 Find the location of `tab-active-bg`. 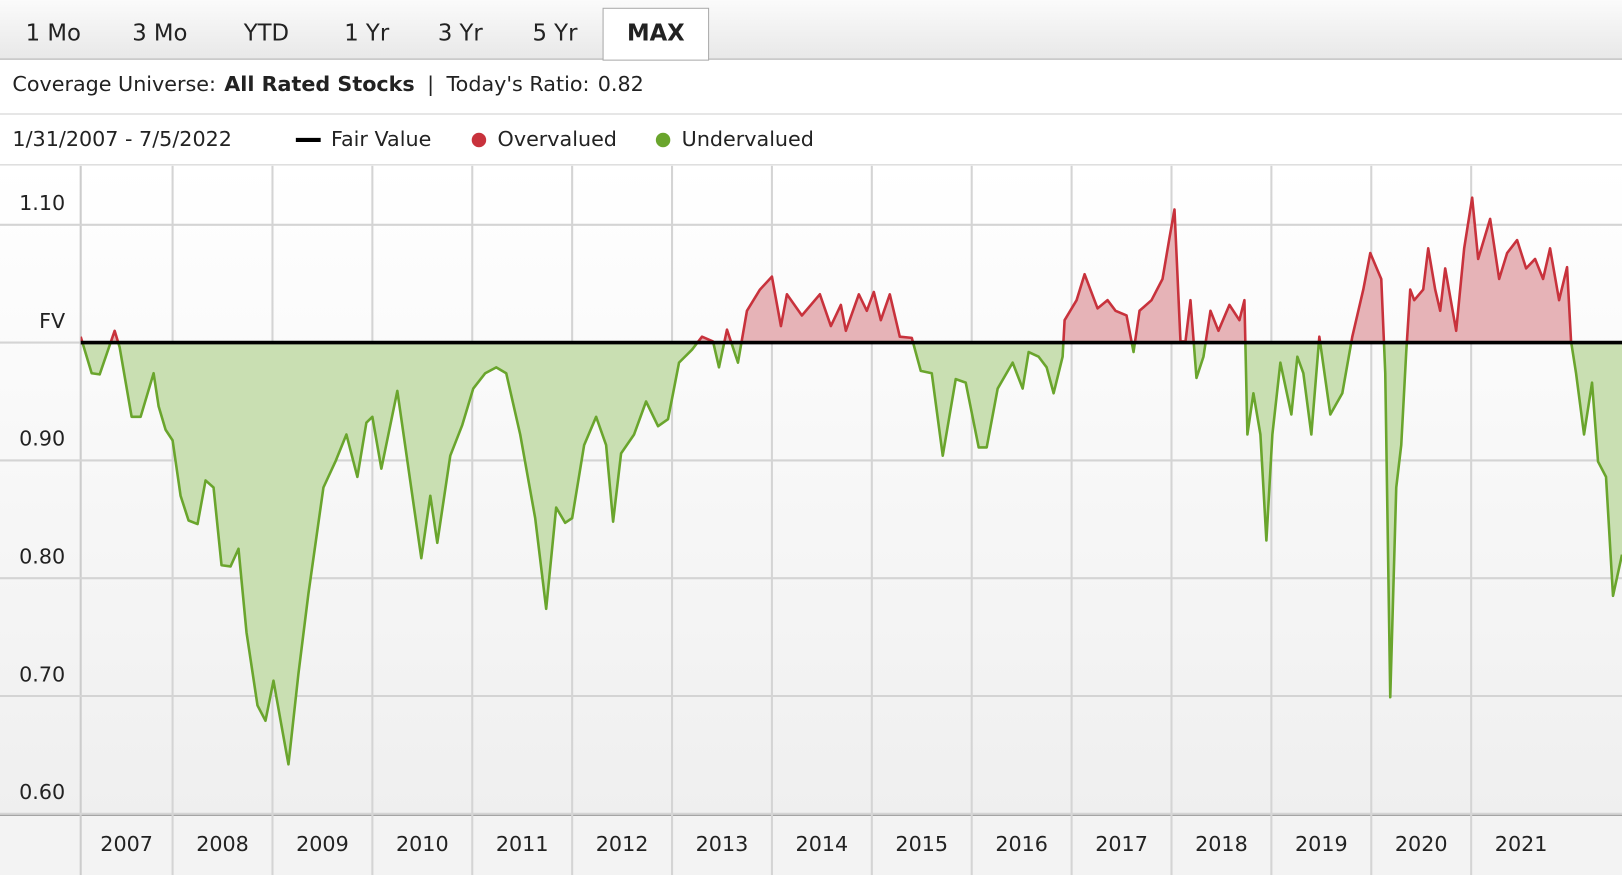

tab-active-bg is located at coordinates (656, 34).